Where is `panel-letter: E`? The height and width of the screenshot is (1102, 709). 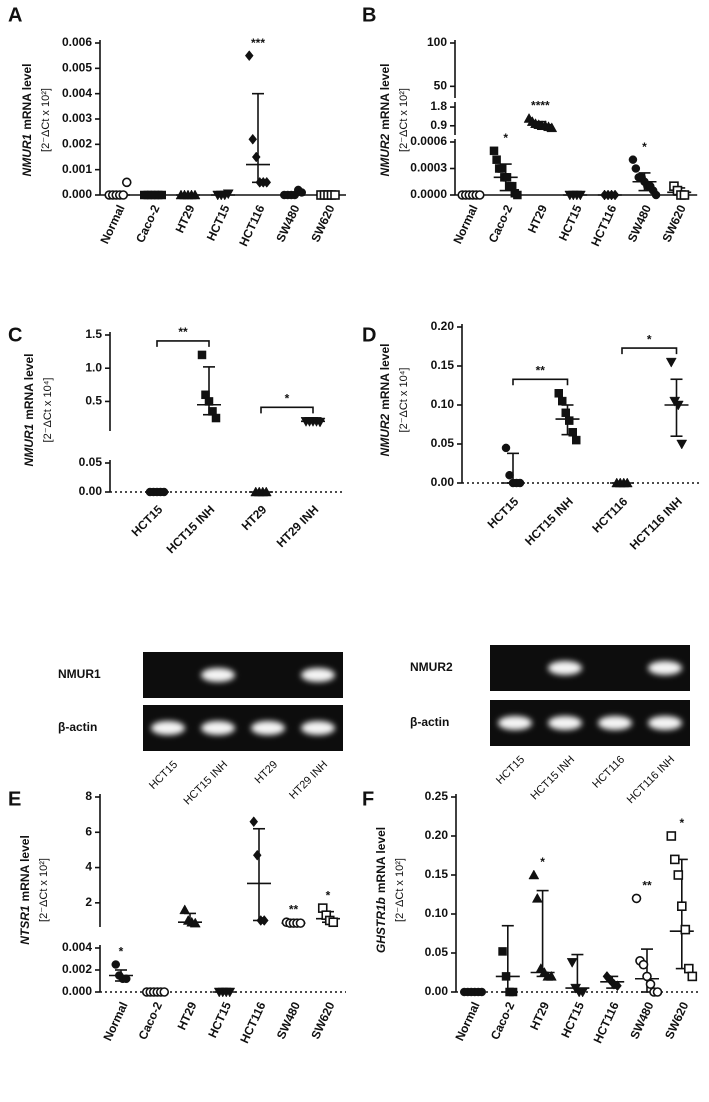
panel-letter: E is located at coordinates (14, 799).